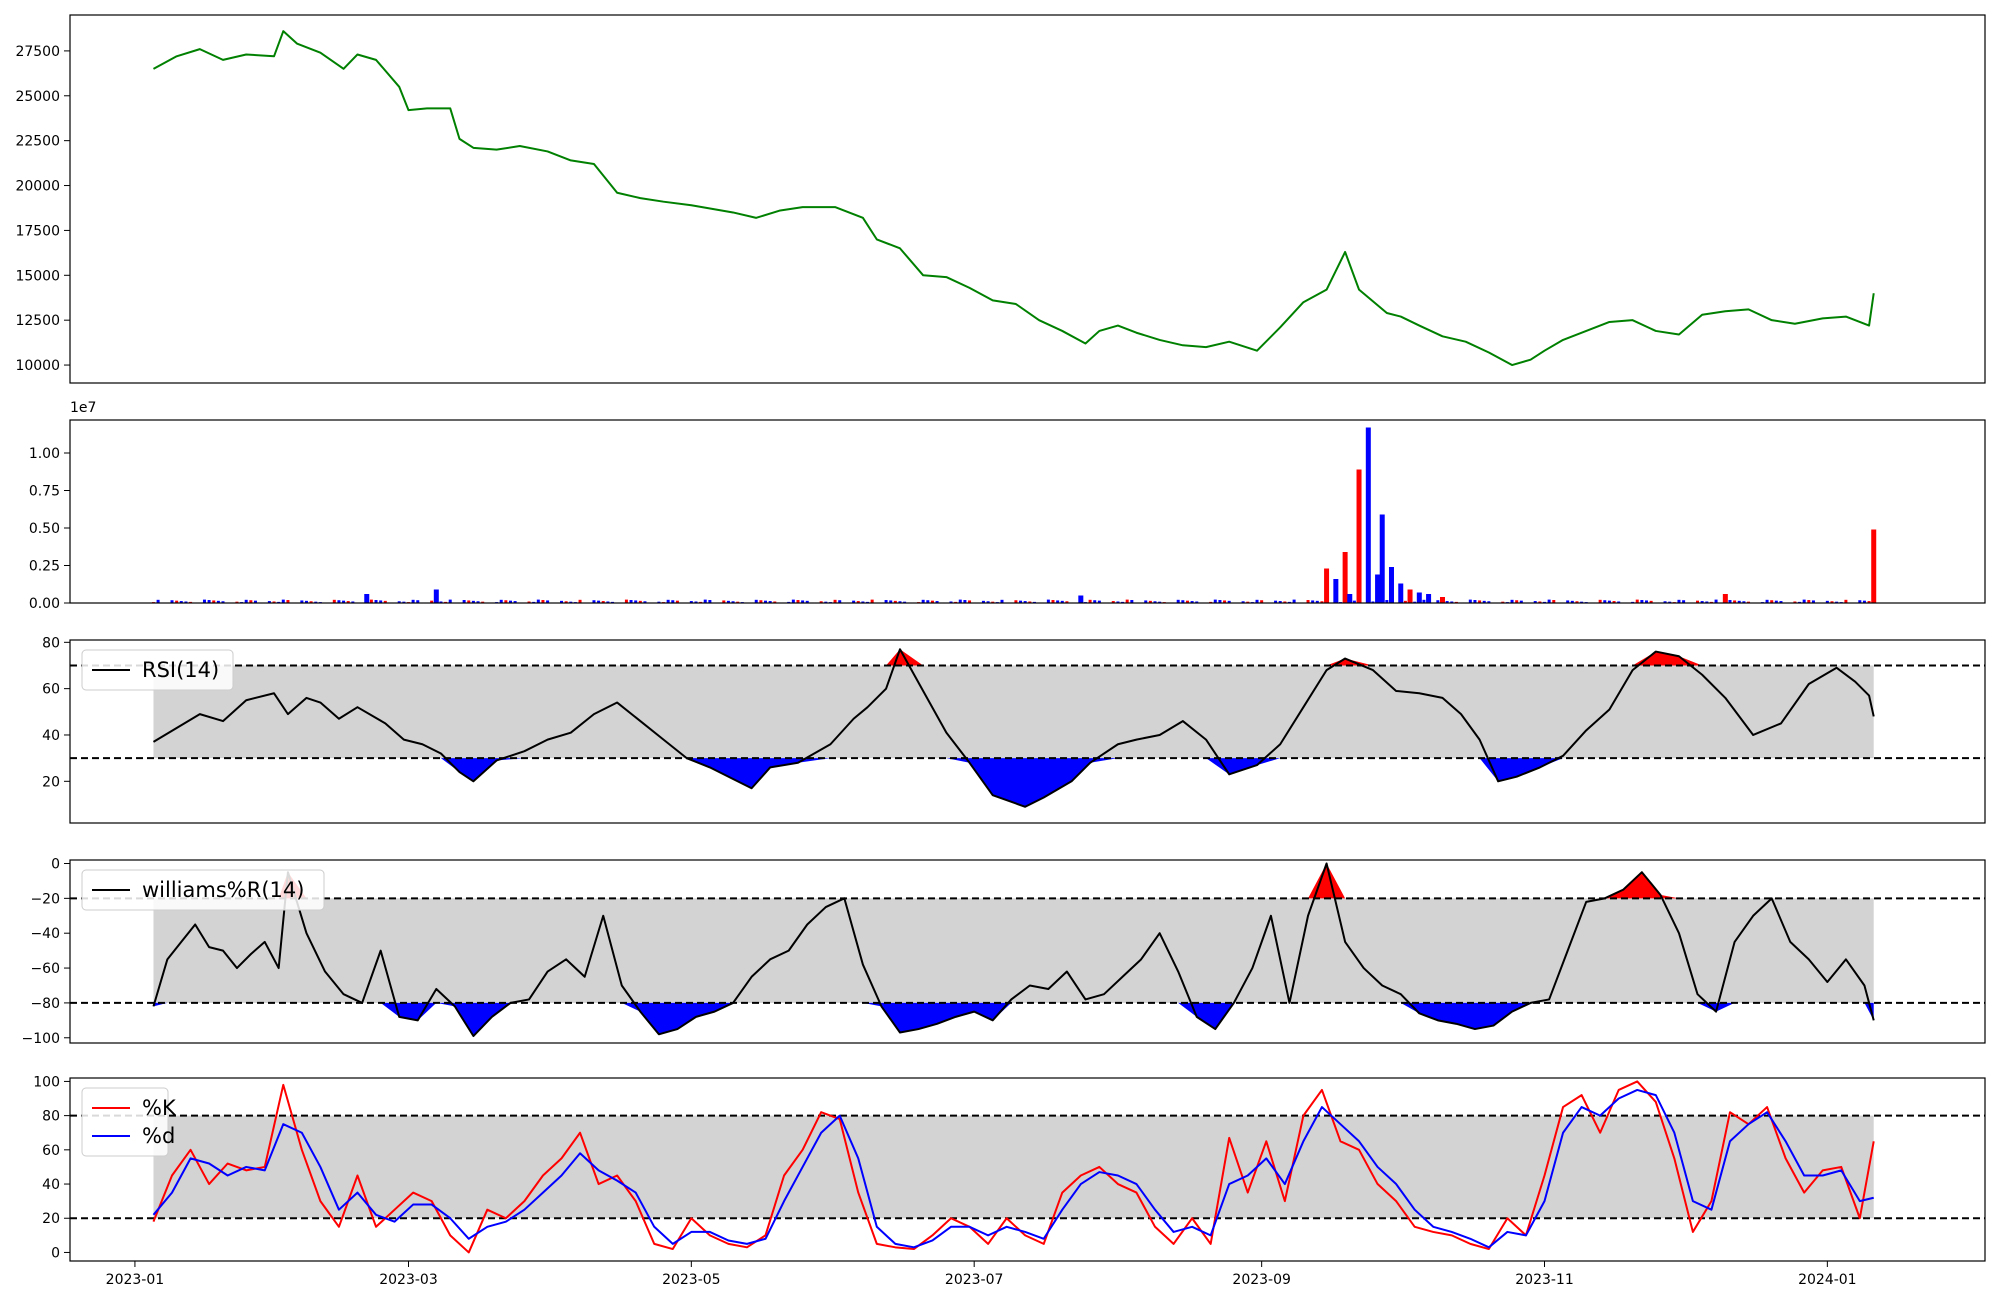  Describe the element at coordinates (37, 187) in the screenshot. I see `price-ytick-label: 20000` at that location.